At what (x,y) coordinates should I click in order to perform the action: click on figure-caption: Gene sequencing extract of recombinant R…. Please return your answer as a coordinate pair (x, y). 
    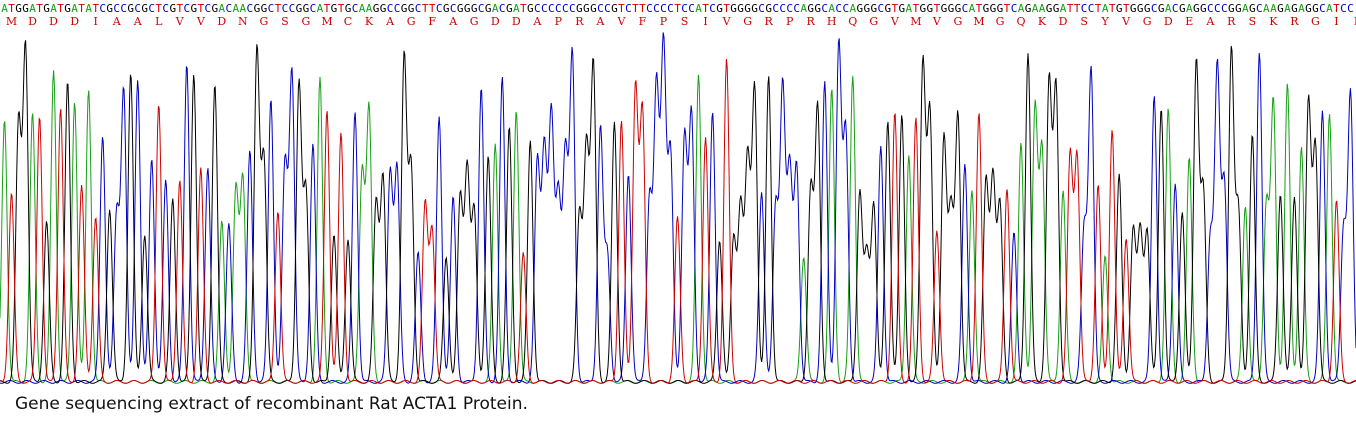
    Looking at the image, I should click on (271, 404).